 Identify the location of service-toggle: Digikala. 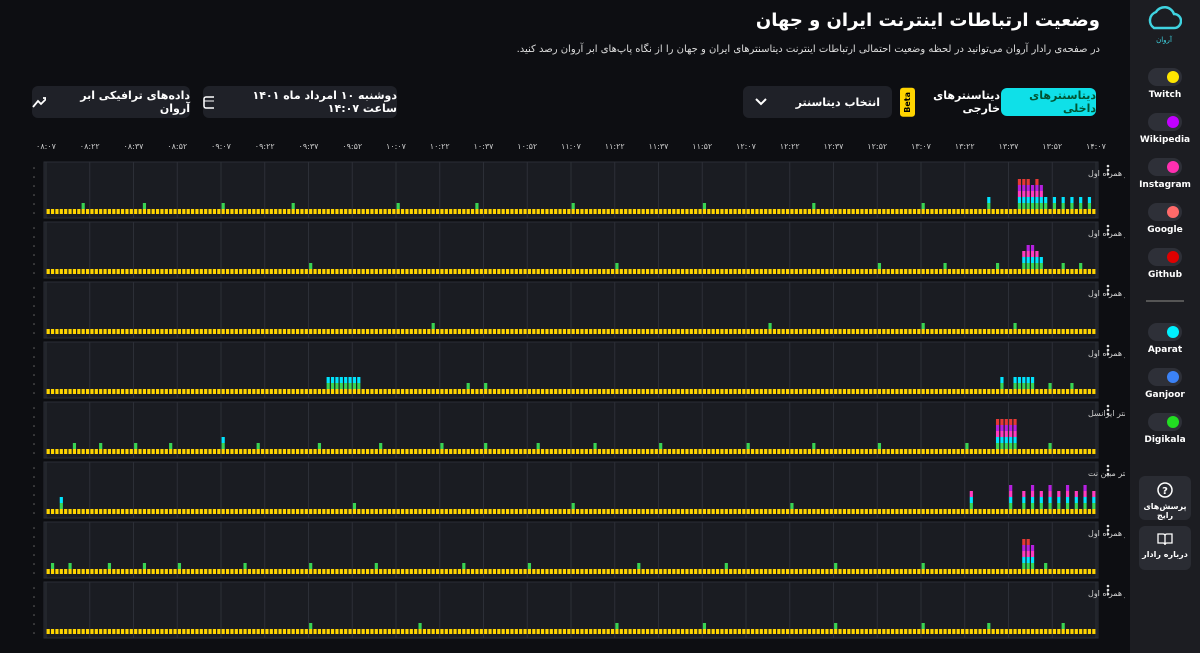
(1165, 429).